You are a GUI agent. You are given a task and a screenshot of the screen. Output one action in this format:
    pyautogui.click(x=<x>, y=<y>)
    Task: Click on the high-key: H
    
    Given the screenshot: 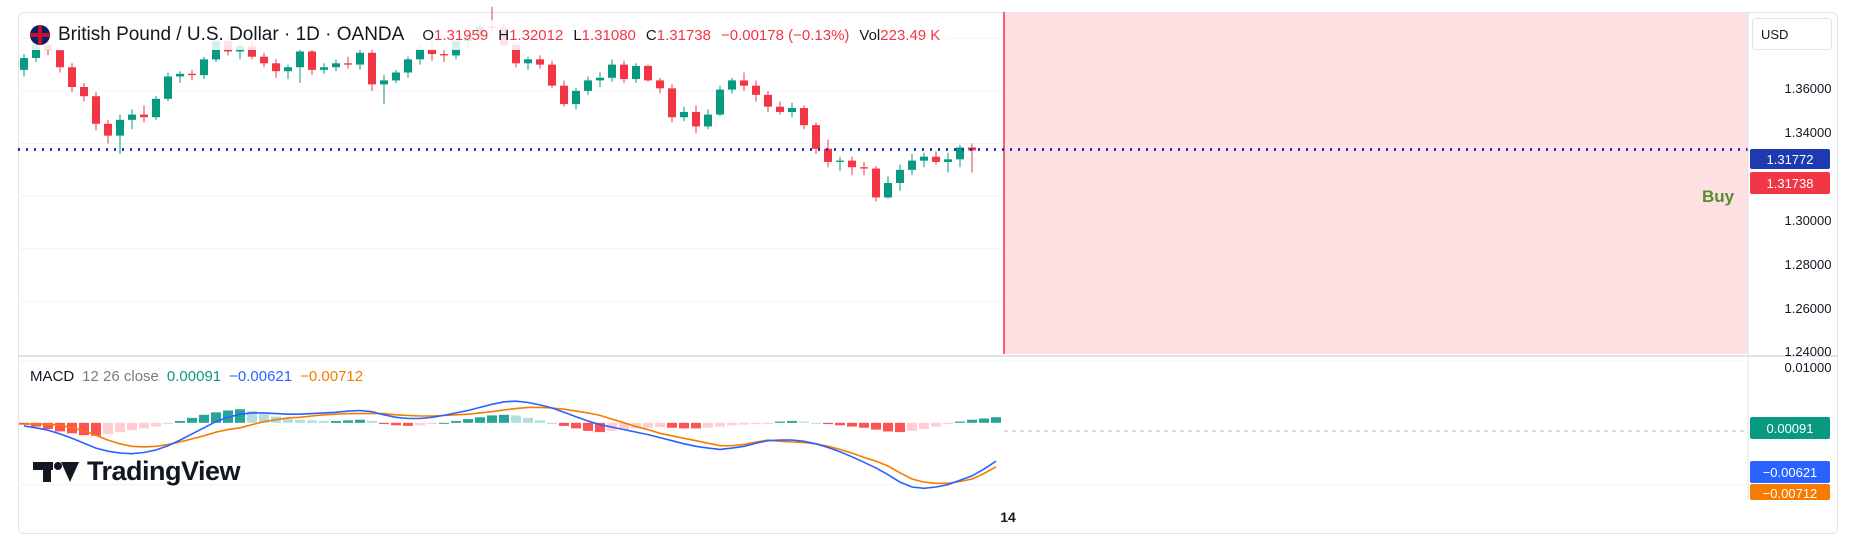 What is the action you would take?
    pyautogui.click(x=504, y=35)
    